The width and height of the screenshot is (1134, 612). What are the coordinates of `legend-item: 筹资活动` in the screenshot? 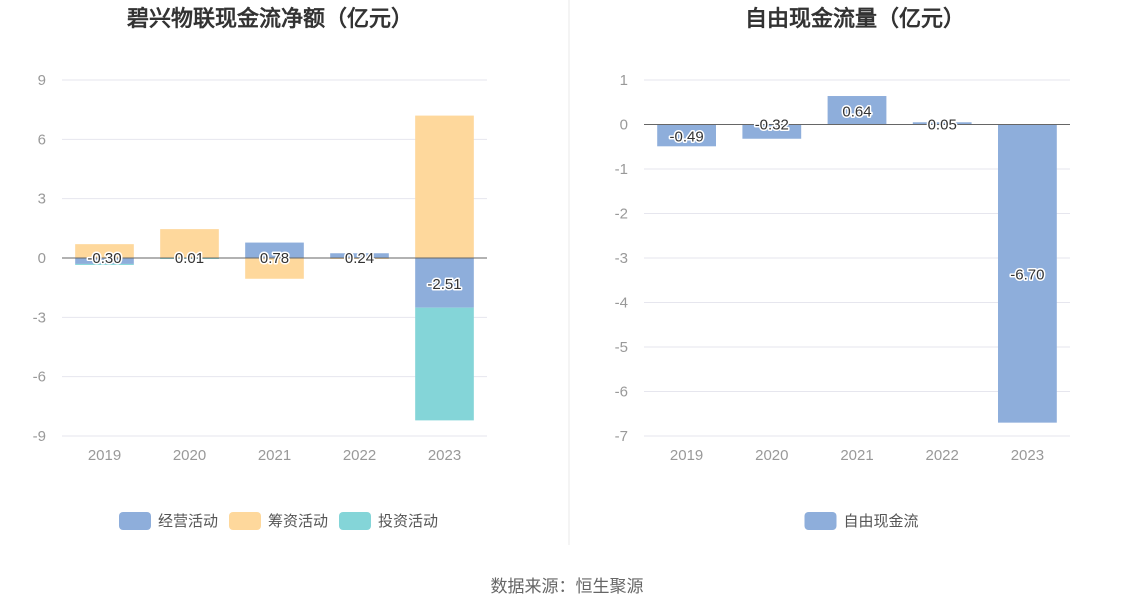 It's located at (278, 521).